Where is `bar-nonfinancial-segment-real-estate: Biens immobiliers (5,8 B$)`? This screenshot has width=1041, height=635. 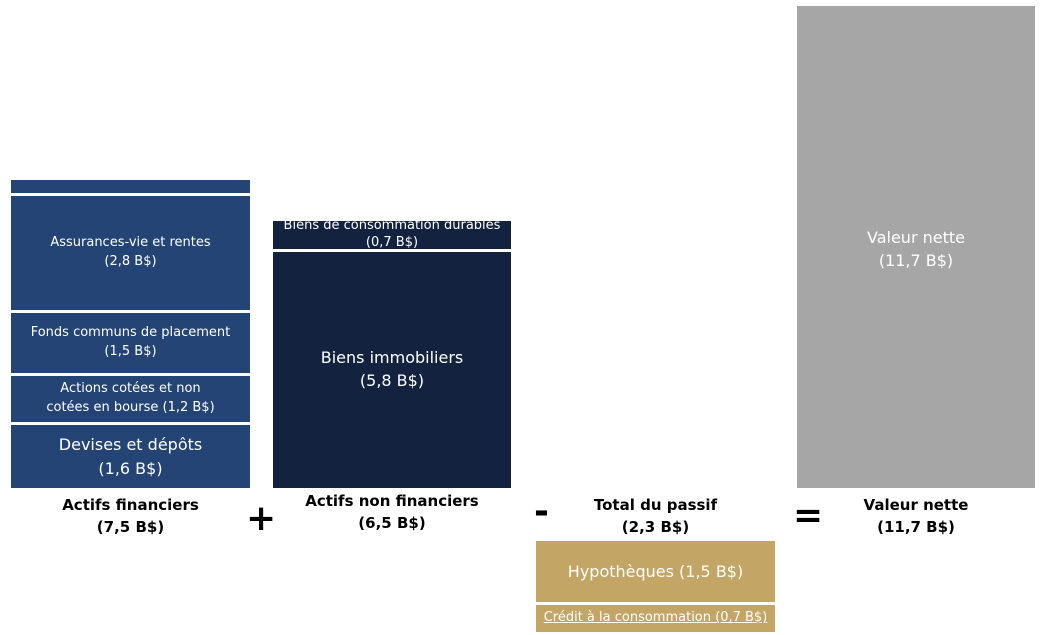 bar-nonfinancial-segment-real-estate: Biens immobiliers (5,8 B$) is located at coordinates (392, 370).